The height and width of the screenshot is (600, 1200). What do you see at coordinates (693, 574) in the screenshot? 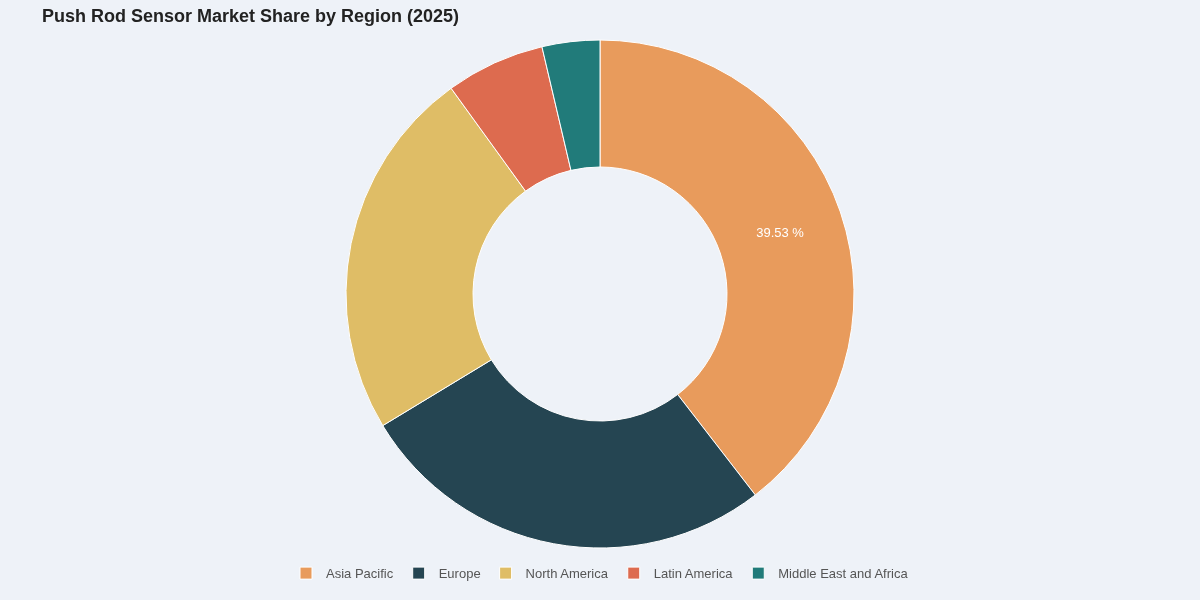
I see `legend-label: Latin America` at bounding box center [693, 574].